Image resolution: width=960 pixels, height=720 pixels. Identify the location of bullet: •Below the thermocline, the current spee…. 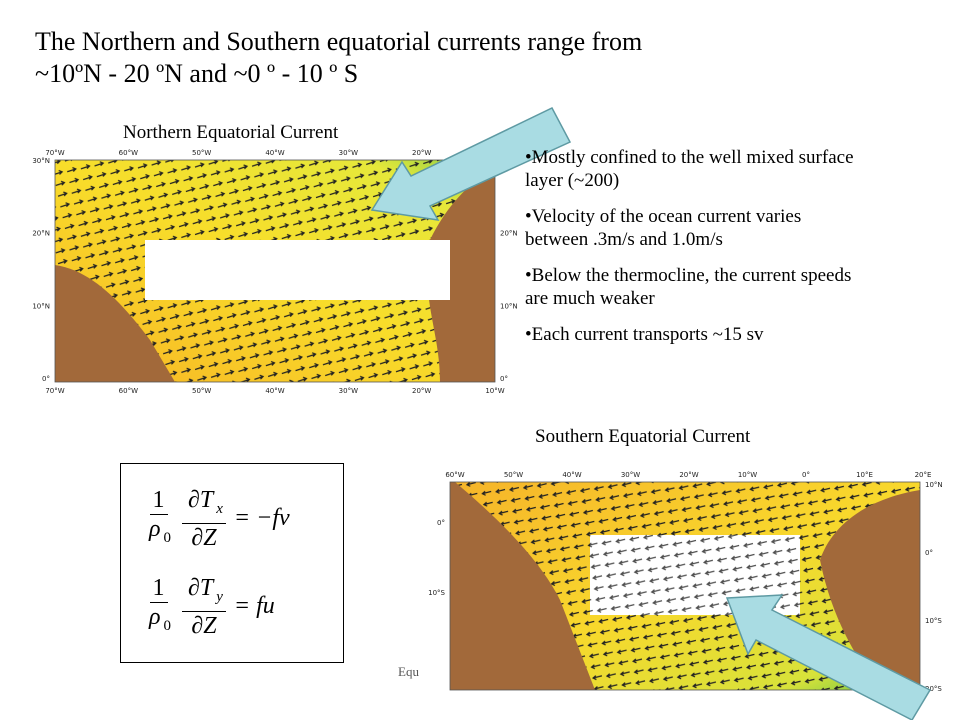
(688, 287).